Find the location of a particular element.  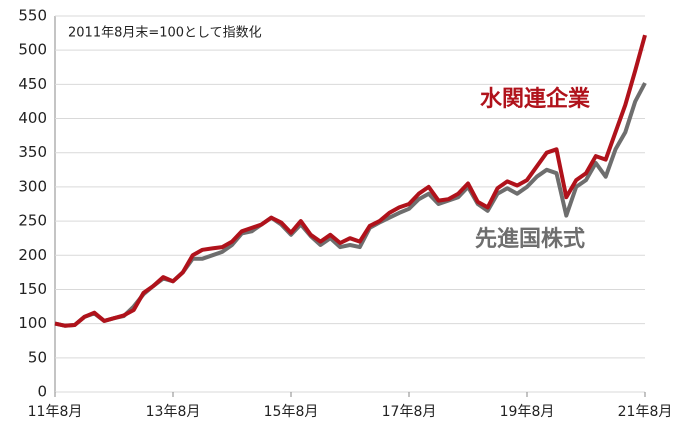

y-tick-label: 150 is located at coordinates (32, 289).